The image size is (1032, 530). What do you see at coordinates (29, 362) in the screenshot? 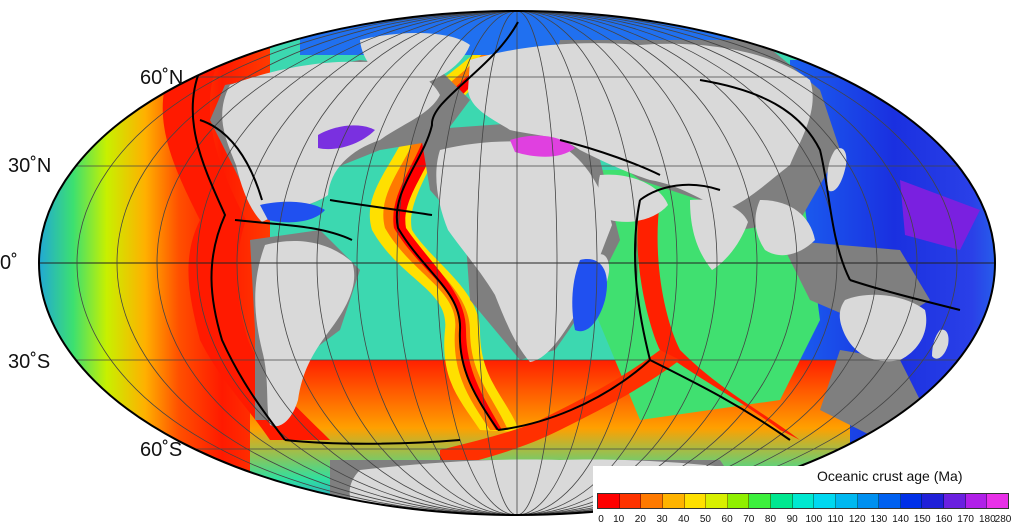
I see `lat-label-30s: 30˚S` at bounding box center [29, 362].